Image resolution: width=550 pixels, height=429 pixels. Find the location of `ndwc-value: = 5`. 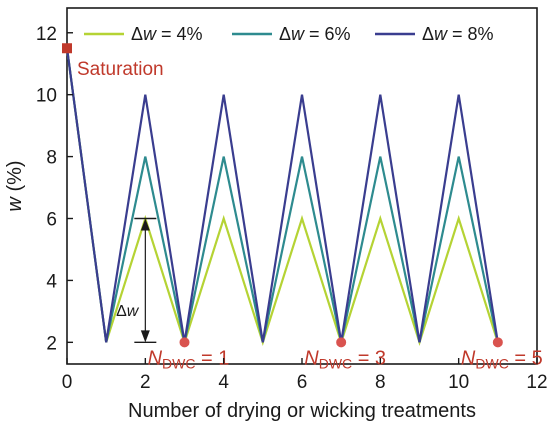

ndwc-value: = 5 is located at coordinates (526, 358).